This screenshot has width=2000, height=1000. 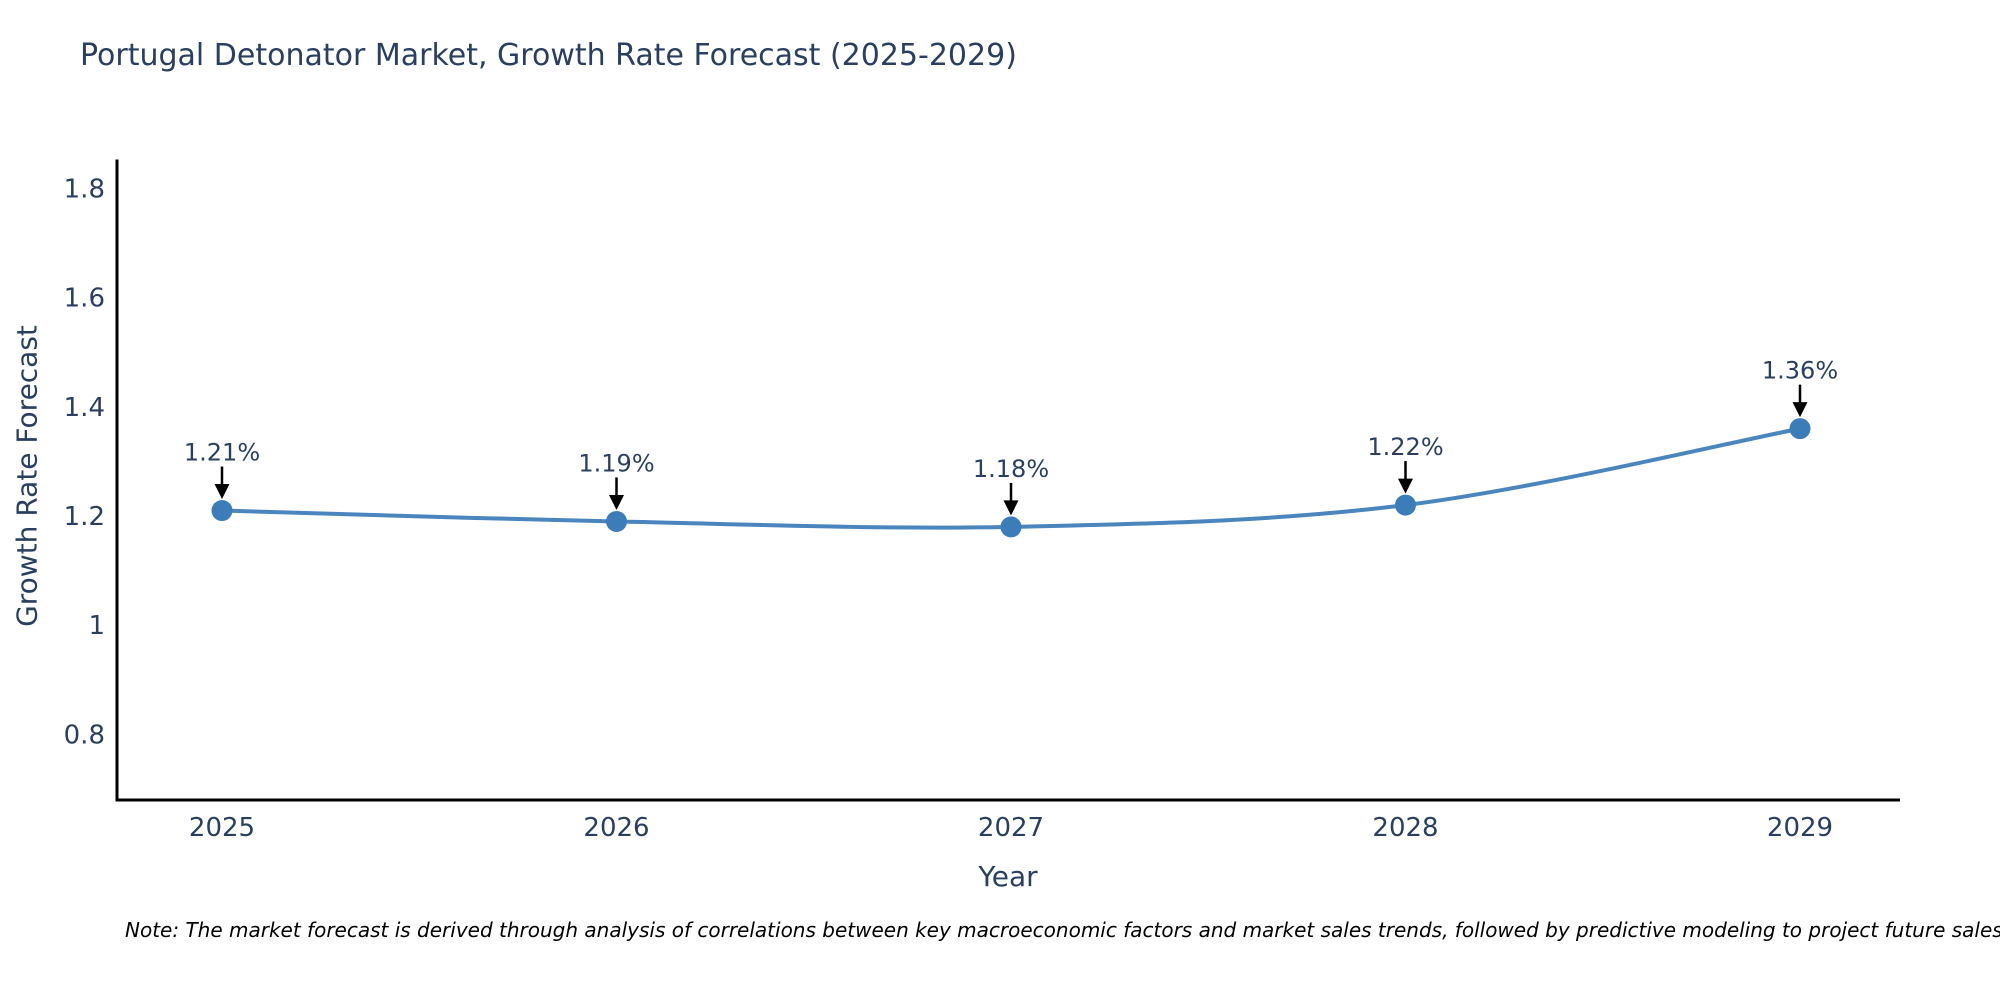 What do you see at coordinates (84, 408) in the screenshot?
I see `y-tick-label: 1.4` at bounding box center [84, 408].